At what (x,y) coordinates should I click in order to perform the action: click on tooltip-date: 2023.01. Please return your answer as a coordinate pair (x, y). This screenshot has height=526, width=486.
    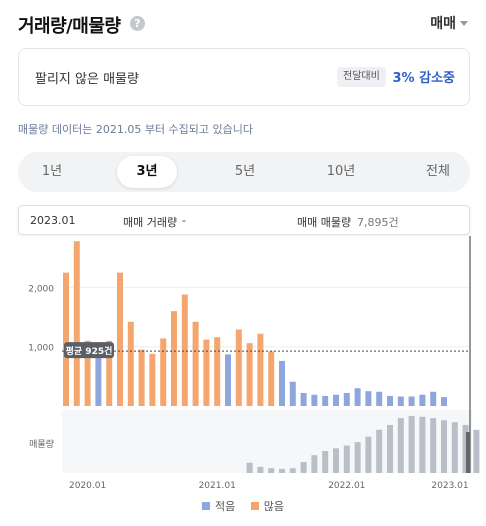
    Looking at the image, I should click on (53, 220).